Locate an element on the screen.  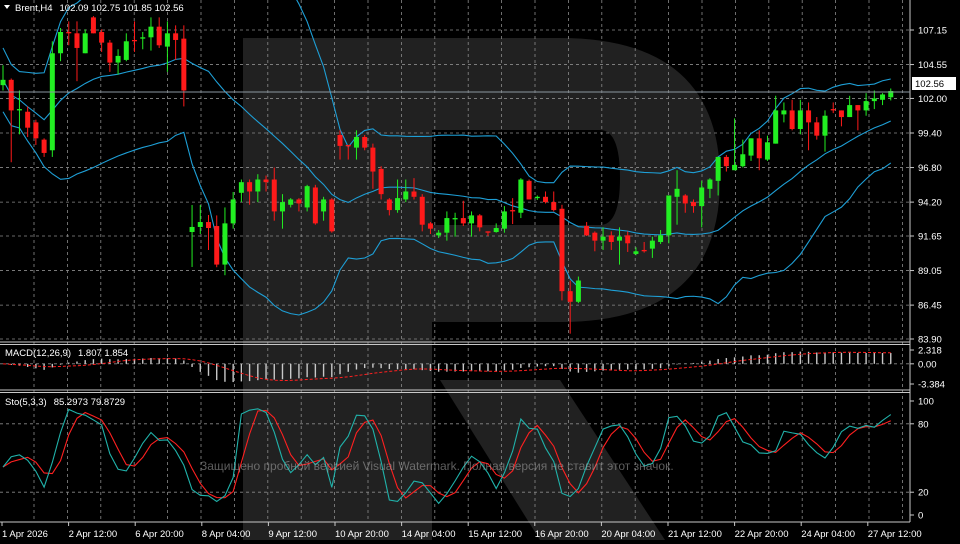
macd-tick-label: -3.384 is located at coordinates (931, 385).